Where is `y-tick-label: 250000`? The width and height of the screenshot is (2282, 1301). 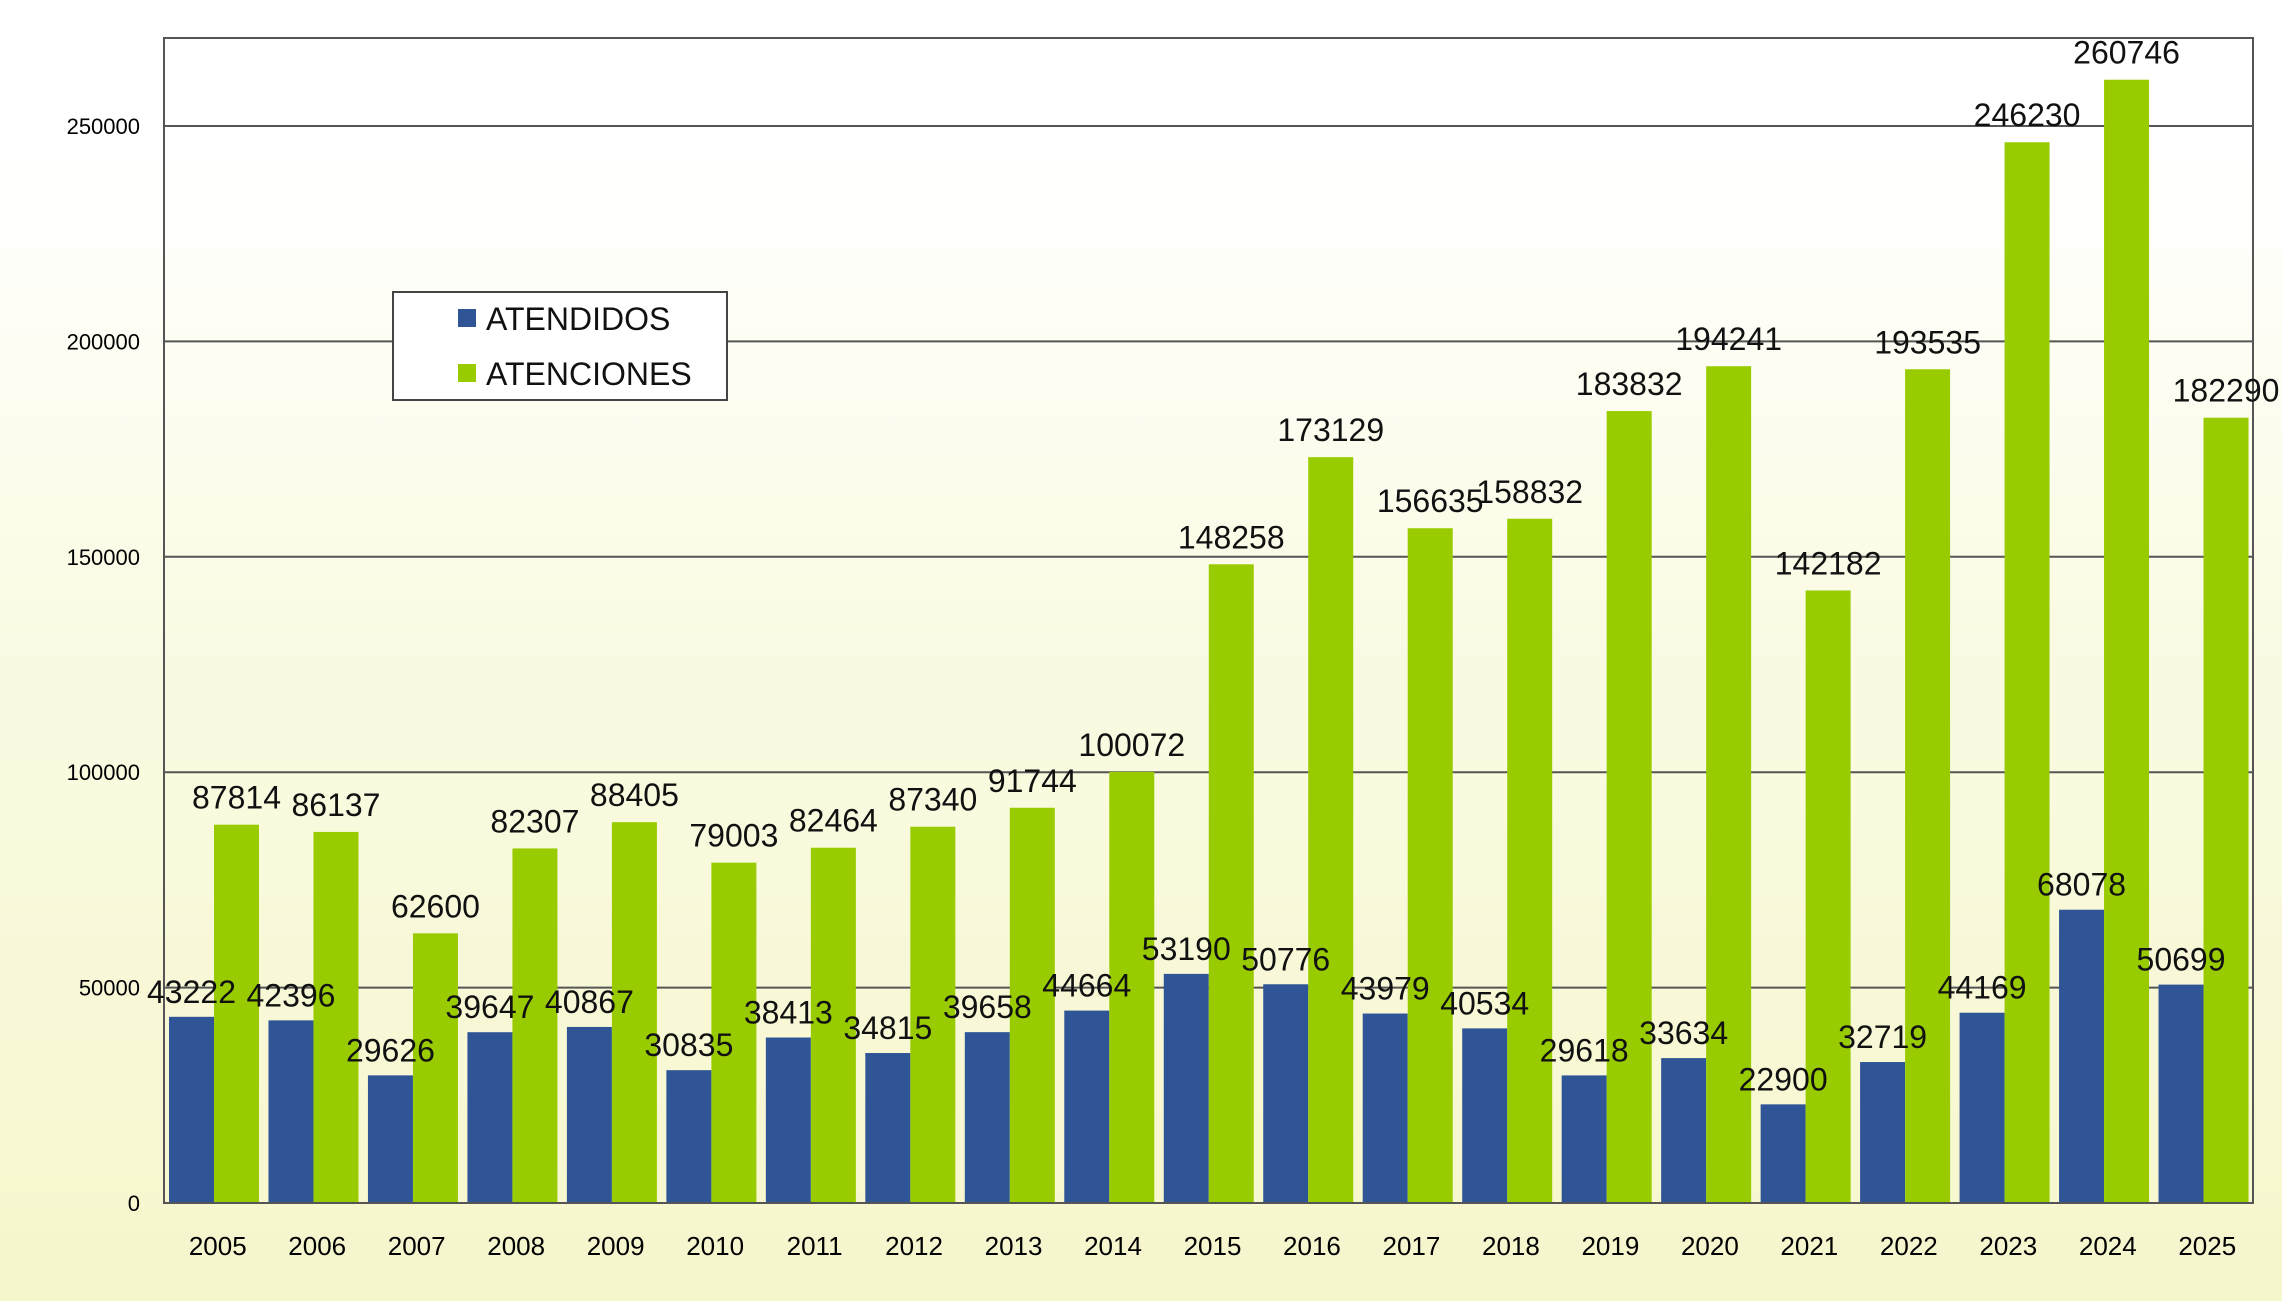 y-tick-label: 250000 is located at coordinates (103, 126).